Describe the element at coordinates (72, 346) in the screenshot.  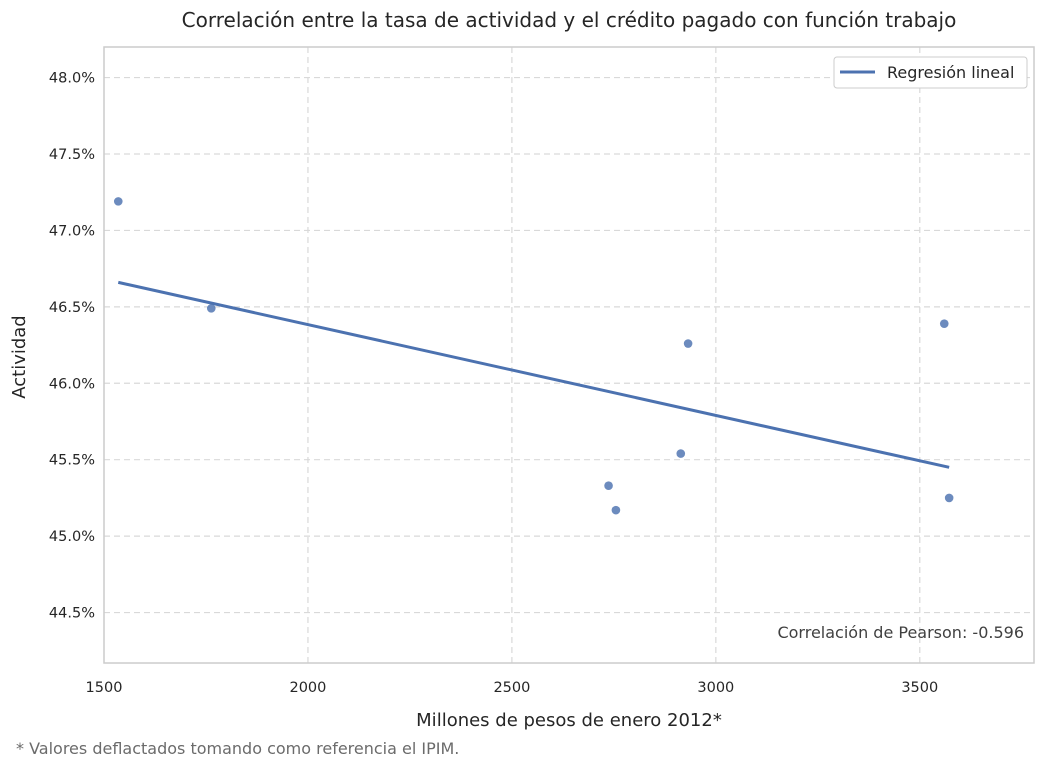
I see `y-axis-ticks: 44.5% 45.0% 45.5% 46.0% 46.5% 47.0% 47.5% 48.0%` at that location.